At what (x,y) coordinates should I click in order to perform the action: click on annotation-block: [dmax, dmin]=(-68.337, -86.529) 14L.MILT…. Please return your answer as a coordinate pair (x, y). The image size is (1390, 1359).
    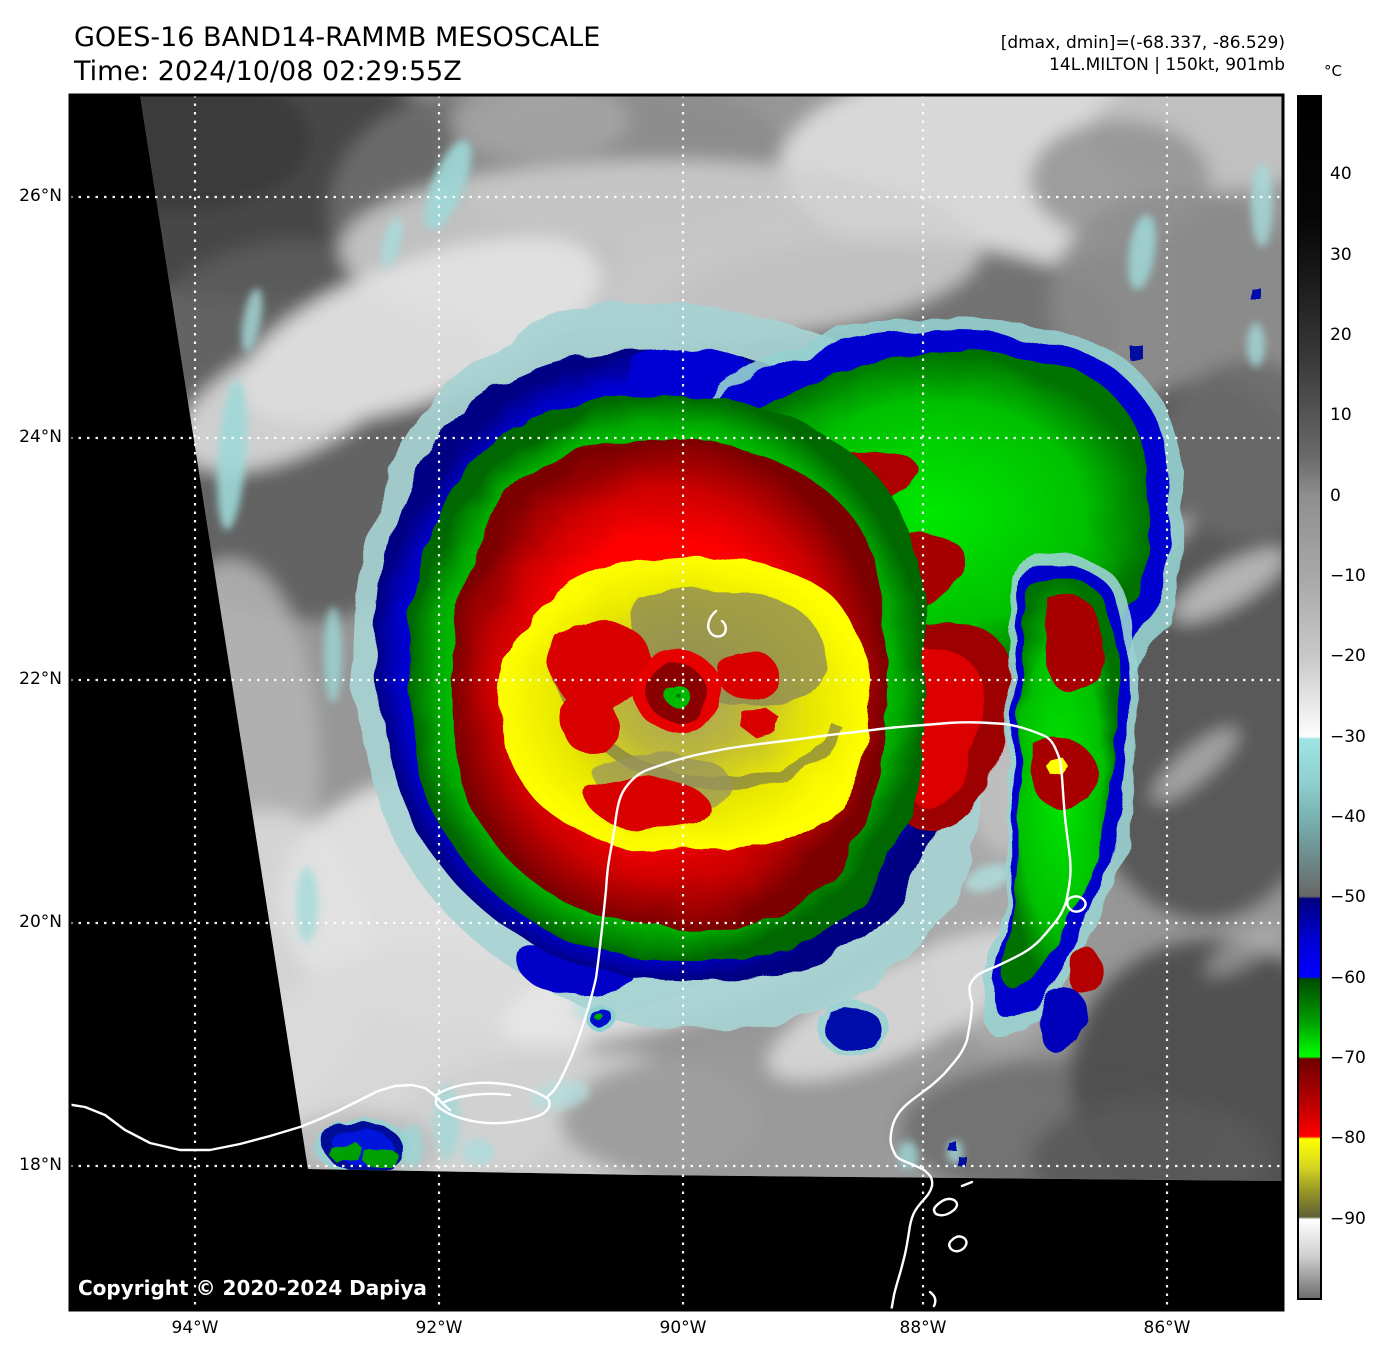
    Looking at the image, I should click on (1085, 54).